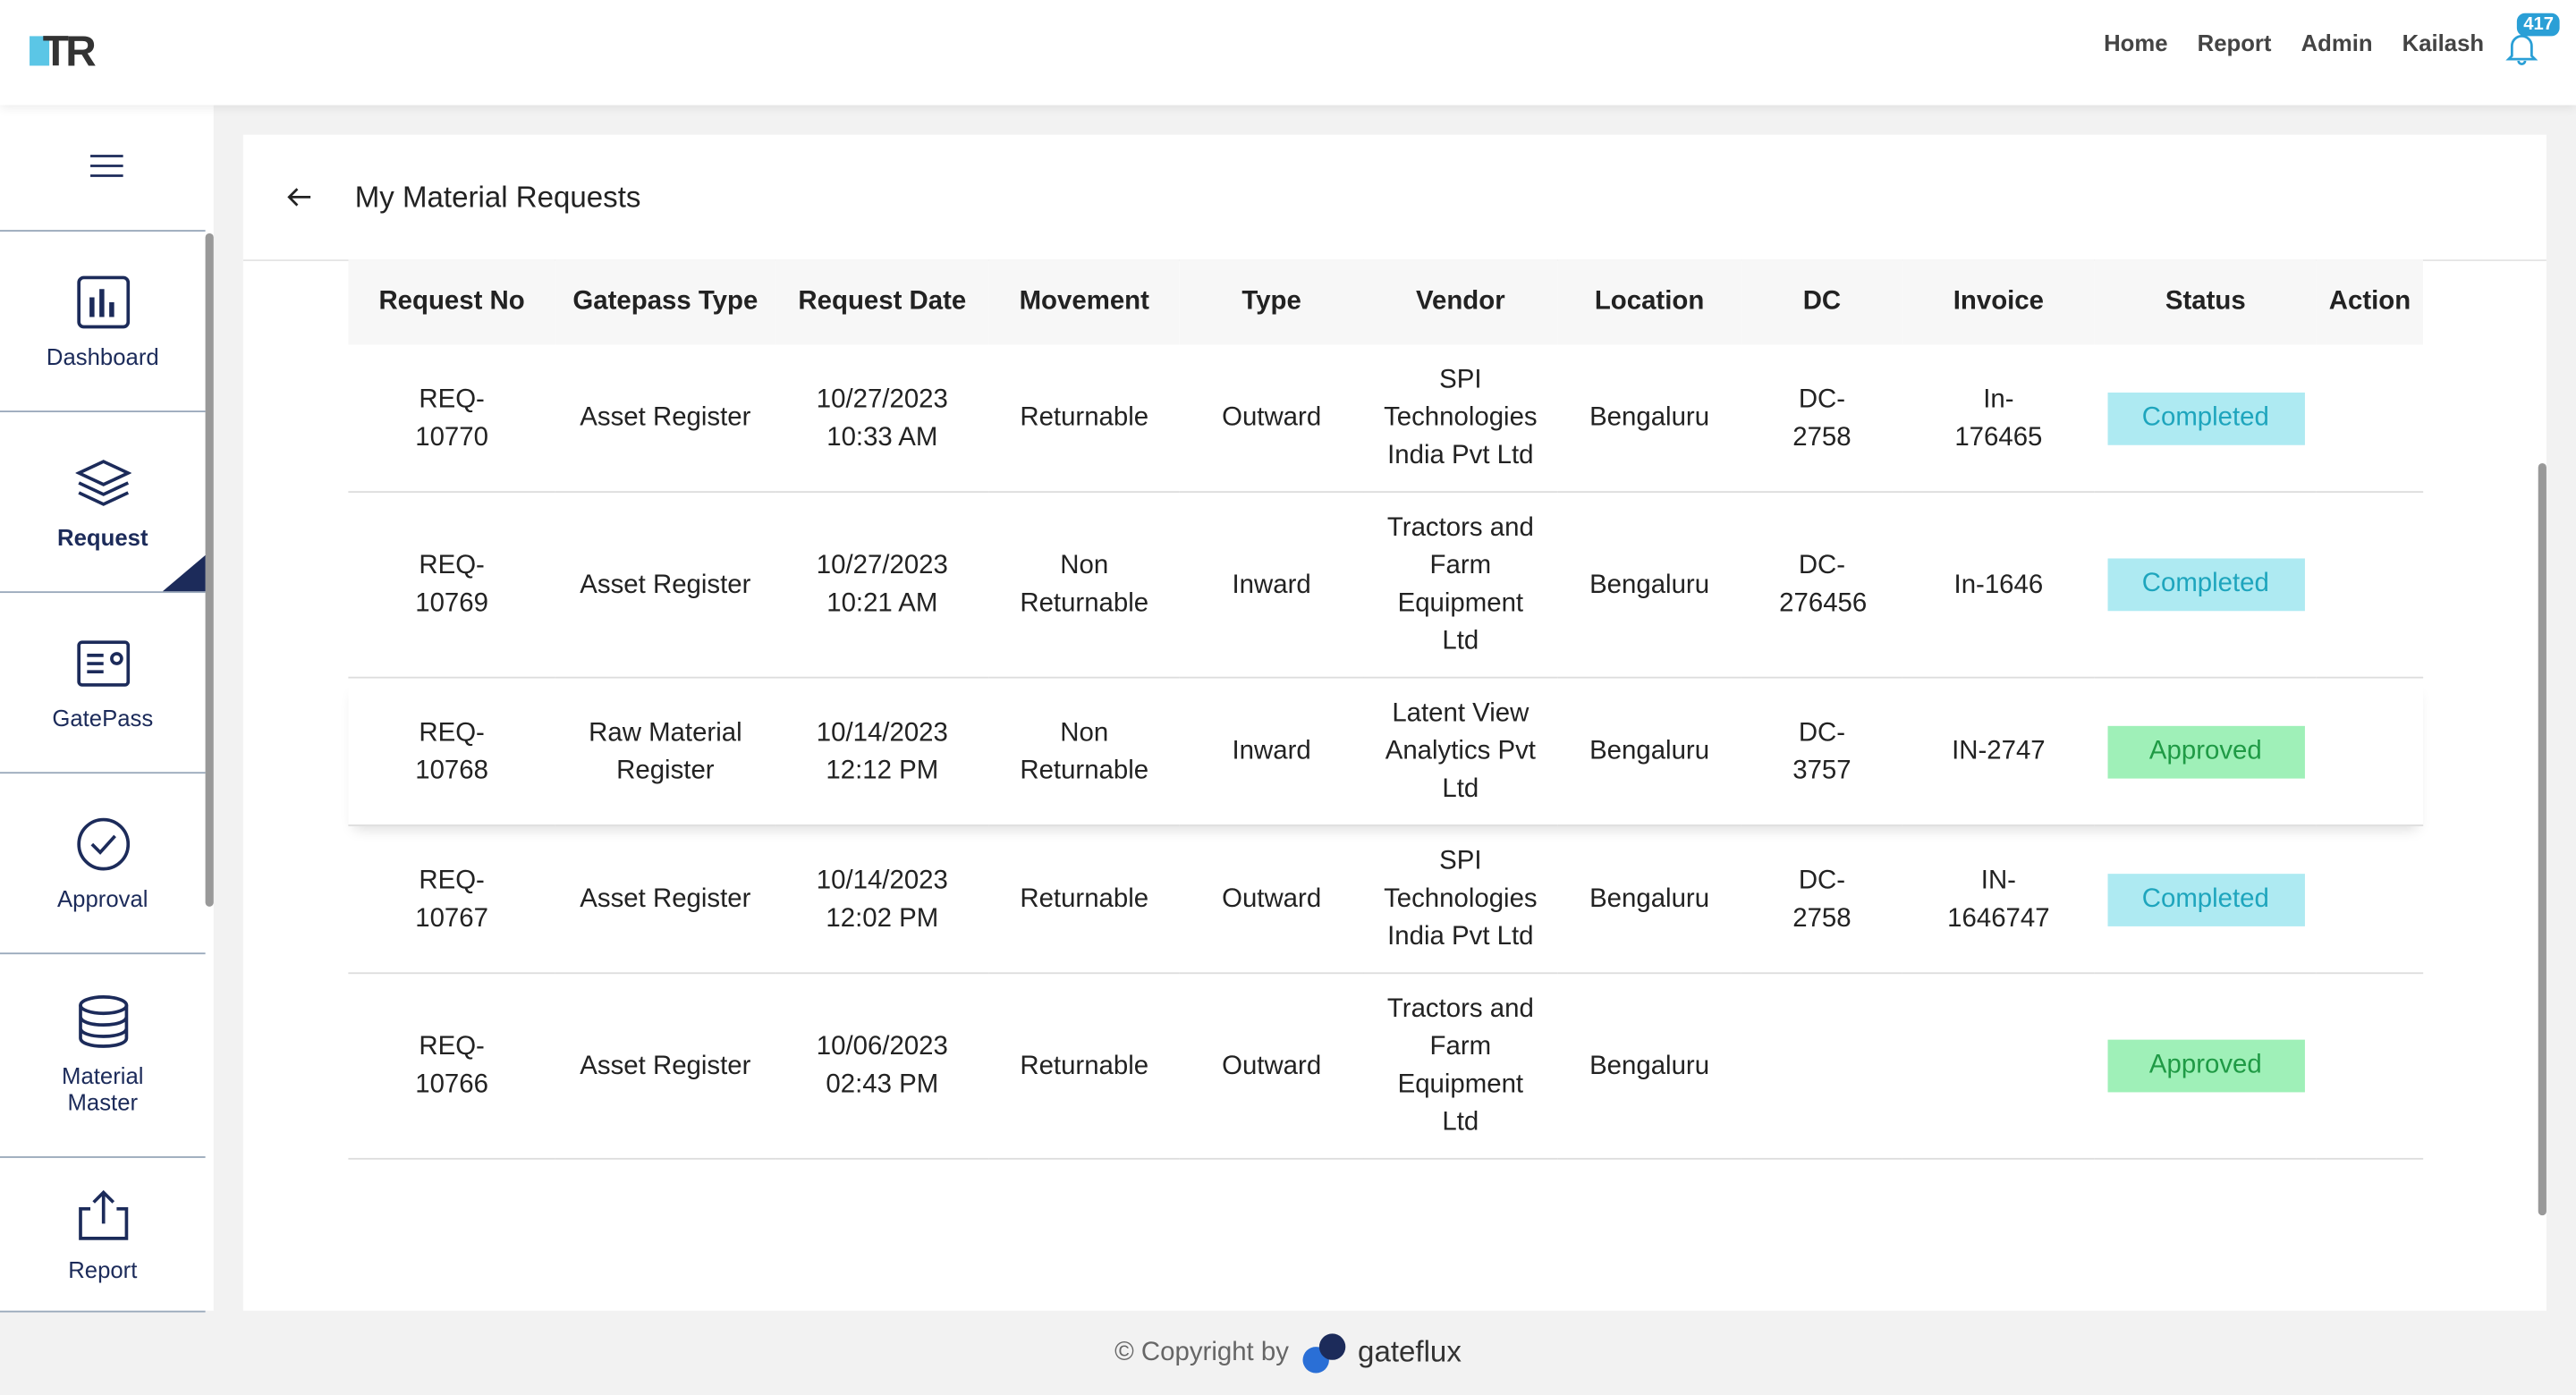  Describe the element at coordinates (1460, 899) in the screenshot. I see `table-cell: SPI Technologies India Pvt Ltd` at that location.